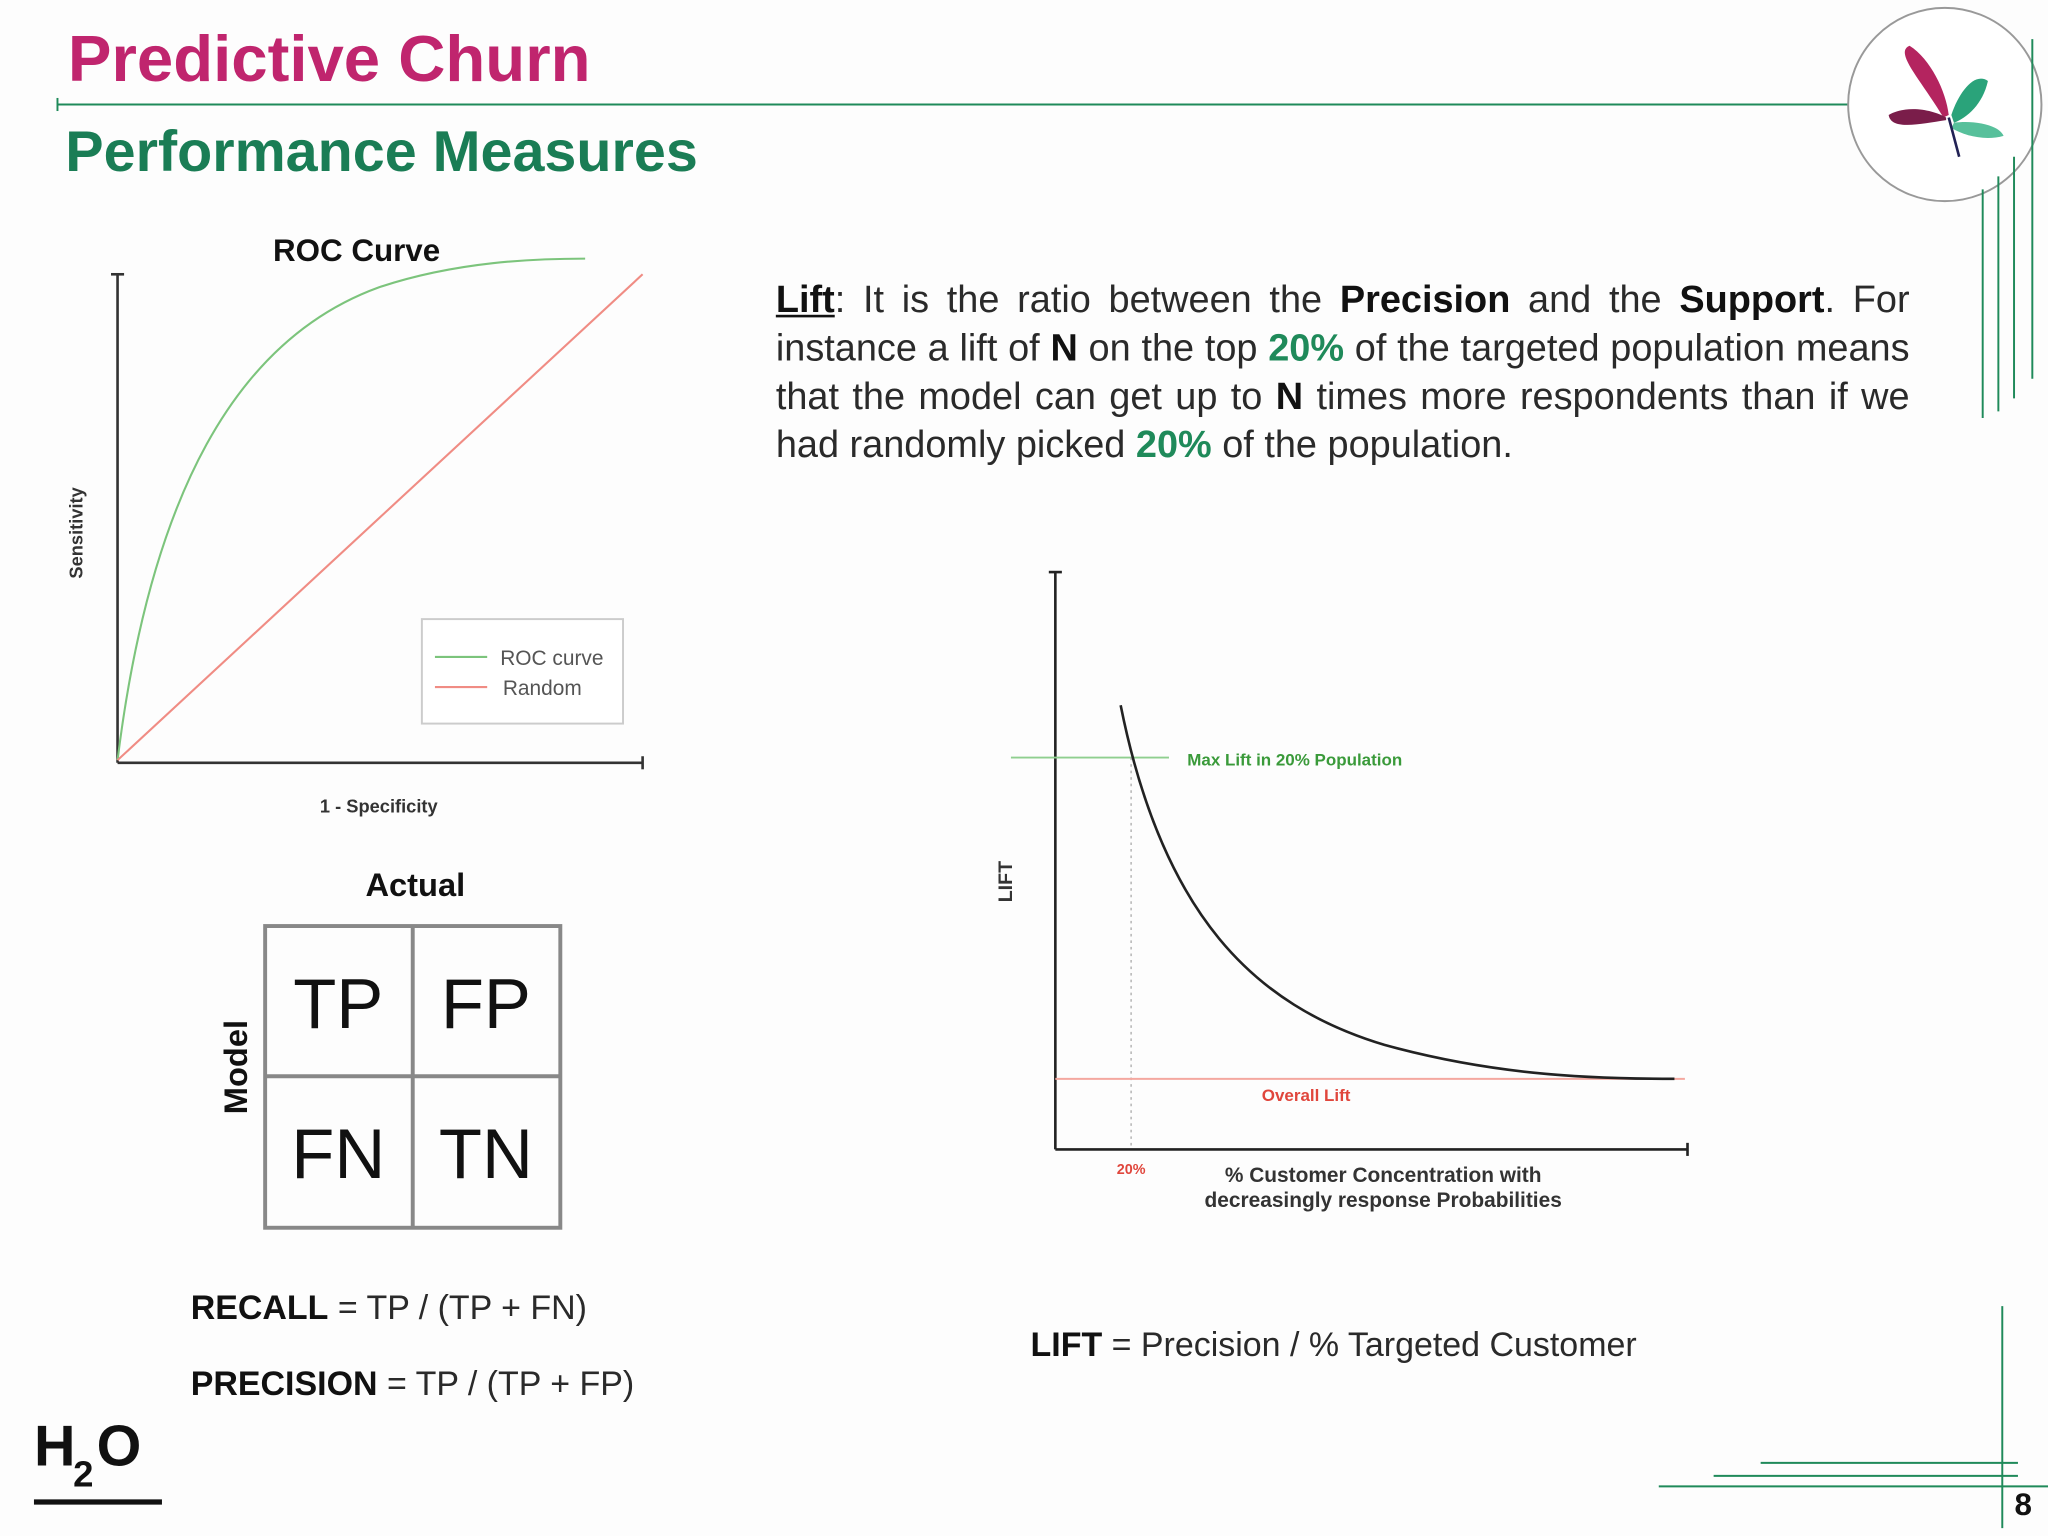 The height and width of the screenshot is (1536, 2048). What do you see at coordinates (1294, 759) in the screenshot?
I see `max-lift-label: Max Lift in 20% Population` at bounding box center [1294, 759].